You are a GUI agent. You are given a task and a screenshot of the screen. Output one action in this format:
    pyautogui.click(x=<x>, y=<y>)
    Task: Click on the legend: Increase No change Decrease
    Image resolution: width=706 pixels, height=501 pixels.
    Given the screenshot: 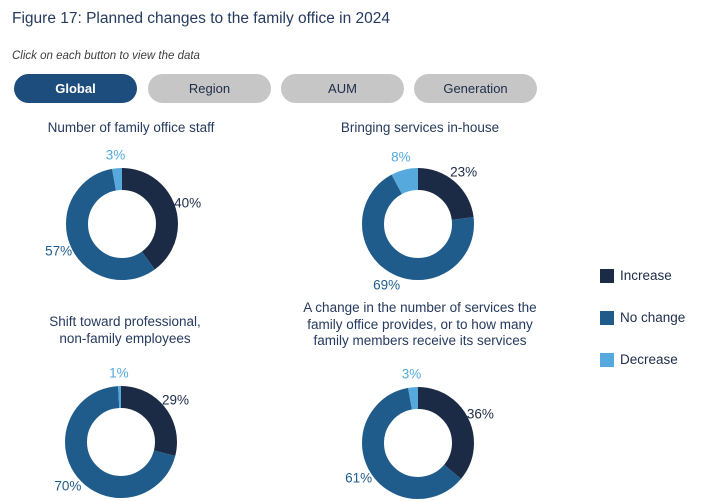 What is the action you would take?
    pyautogui.click(x=642, y=317)
    